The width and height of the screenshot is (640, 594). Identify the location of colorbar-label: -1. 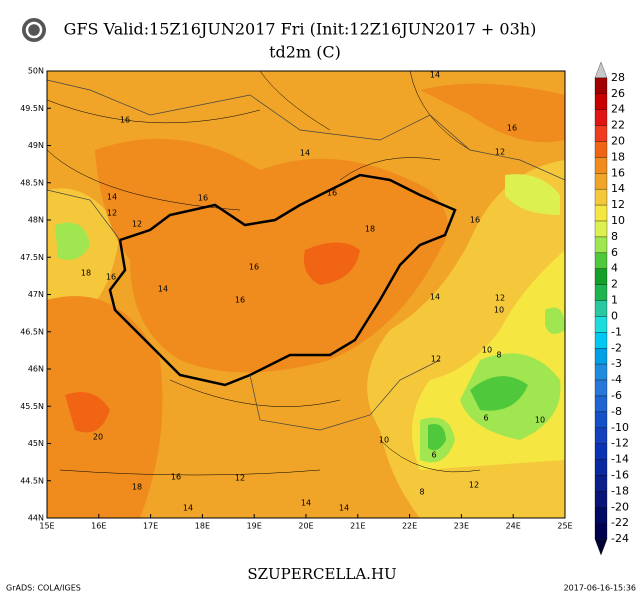
(616, 331).